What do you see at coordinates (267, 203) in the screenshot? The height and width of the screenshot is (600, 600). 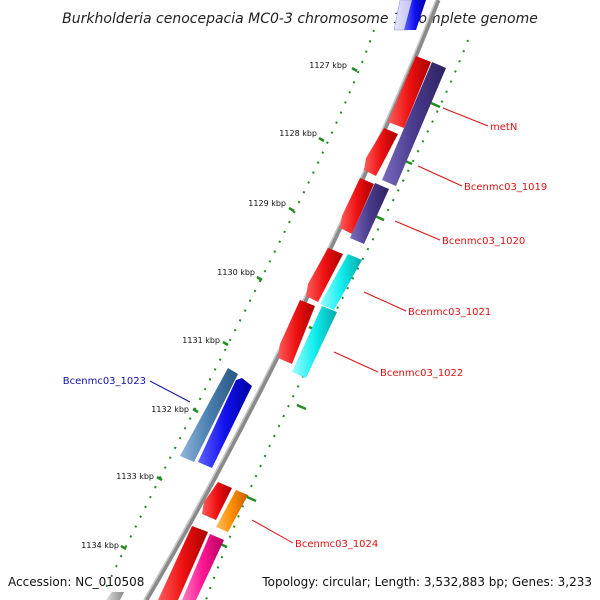 I see `tick-label: 1129 kbp` at bounding box center [267, 203].